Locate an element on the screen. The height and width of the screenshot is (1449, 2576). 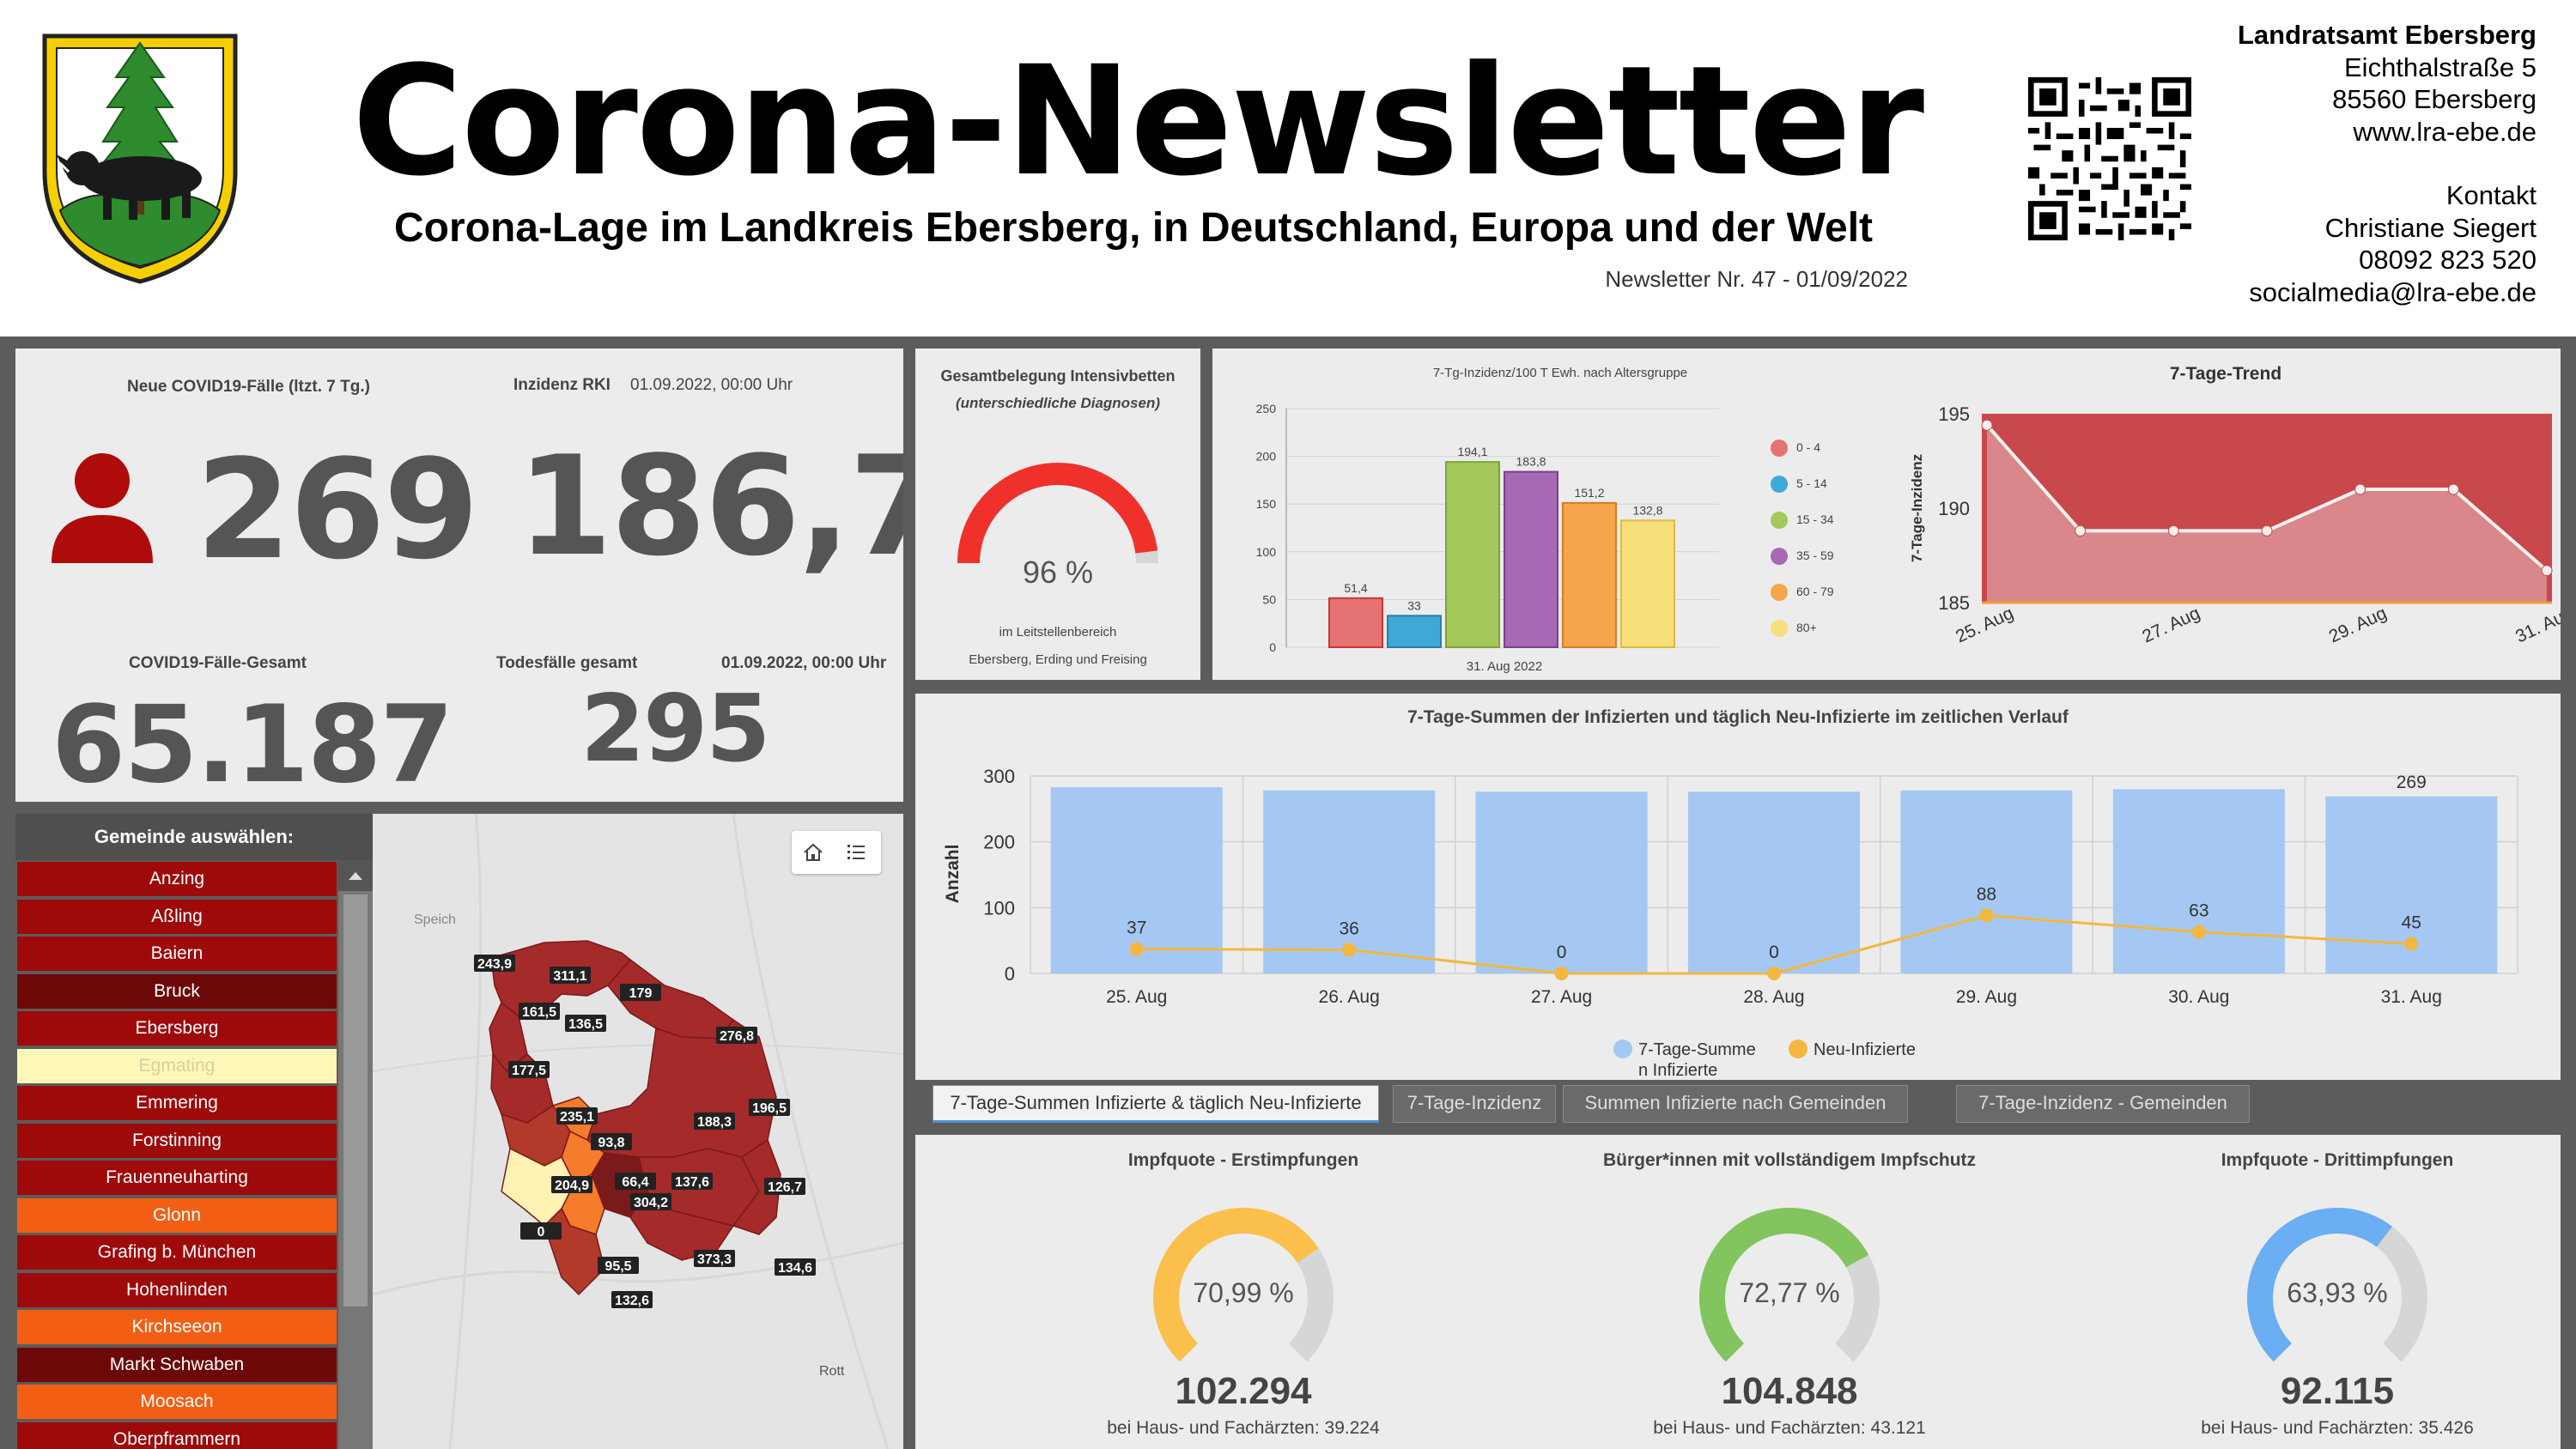
municipality-item: Hohenlinden is located at coordinates (177, 1289).